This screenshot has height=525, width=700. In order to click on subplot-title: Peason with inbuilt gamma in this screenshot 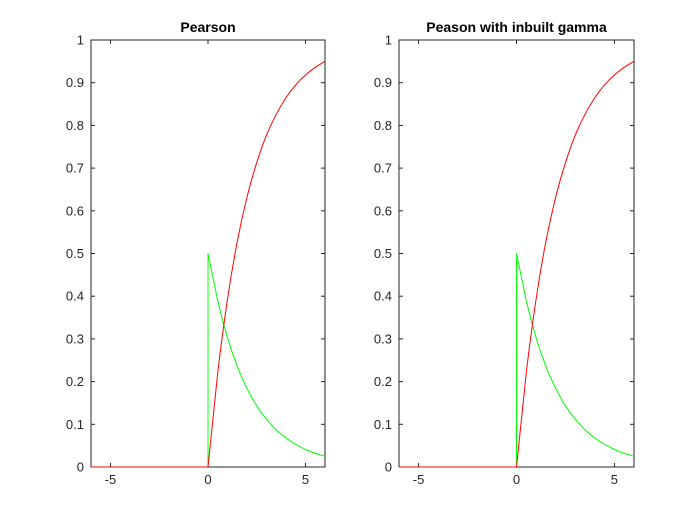, I will do `click(516, 27)`.